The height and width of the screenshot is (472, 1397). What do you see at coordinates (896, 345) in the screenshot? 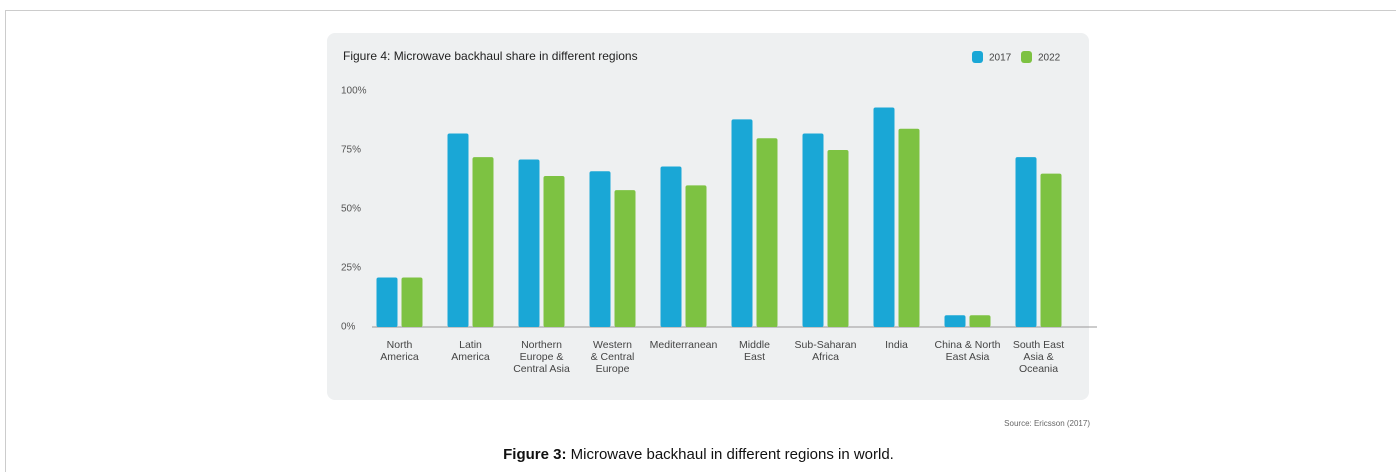
I see `x-tick-label: India` at bounding box center [896, 345].